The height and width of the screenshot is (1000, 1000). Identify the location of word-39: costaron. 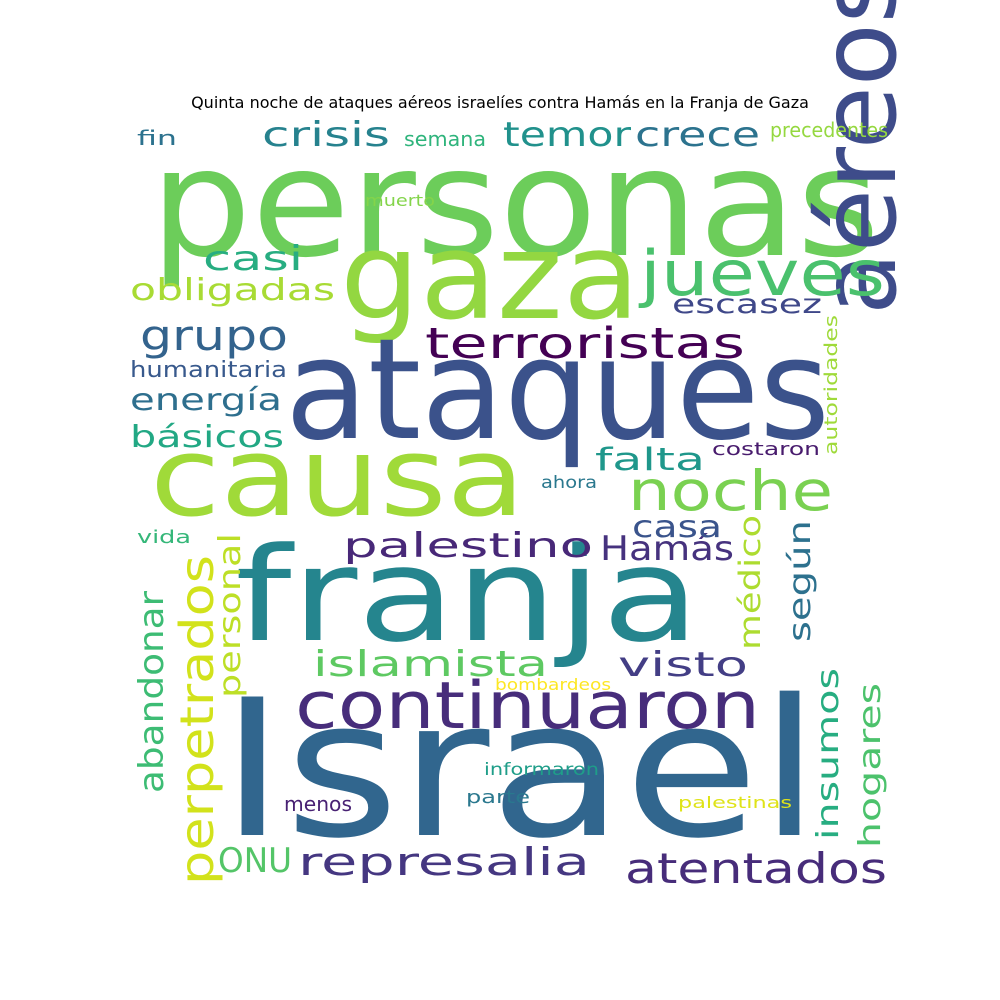
(766, 449).